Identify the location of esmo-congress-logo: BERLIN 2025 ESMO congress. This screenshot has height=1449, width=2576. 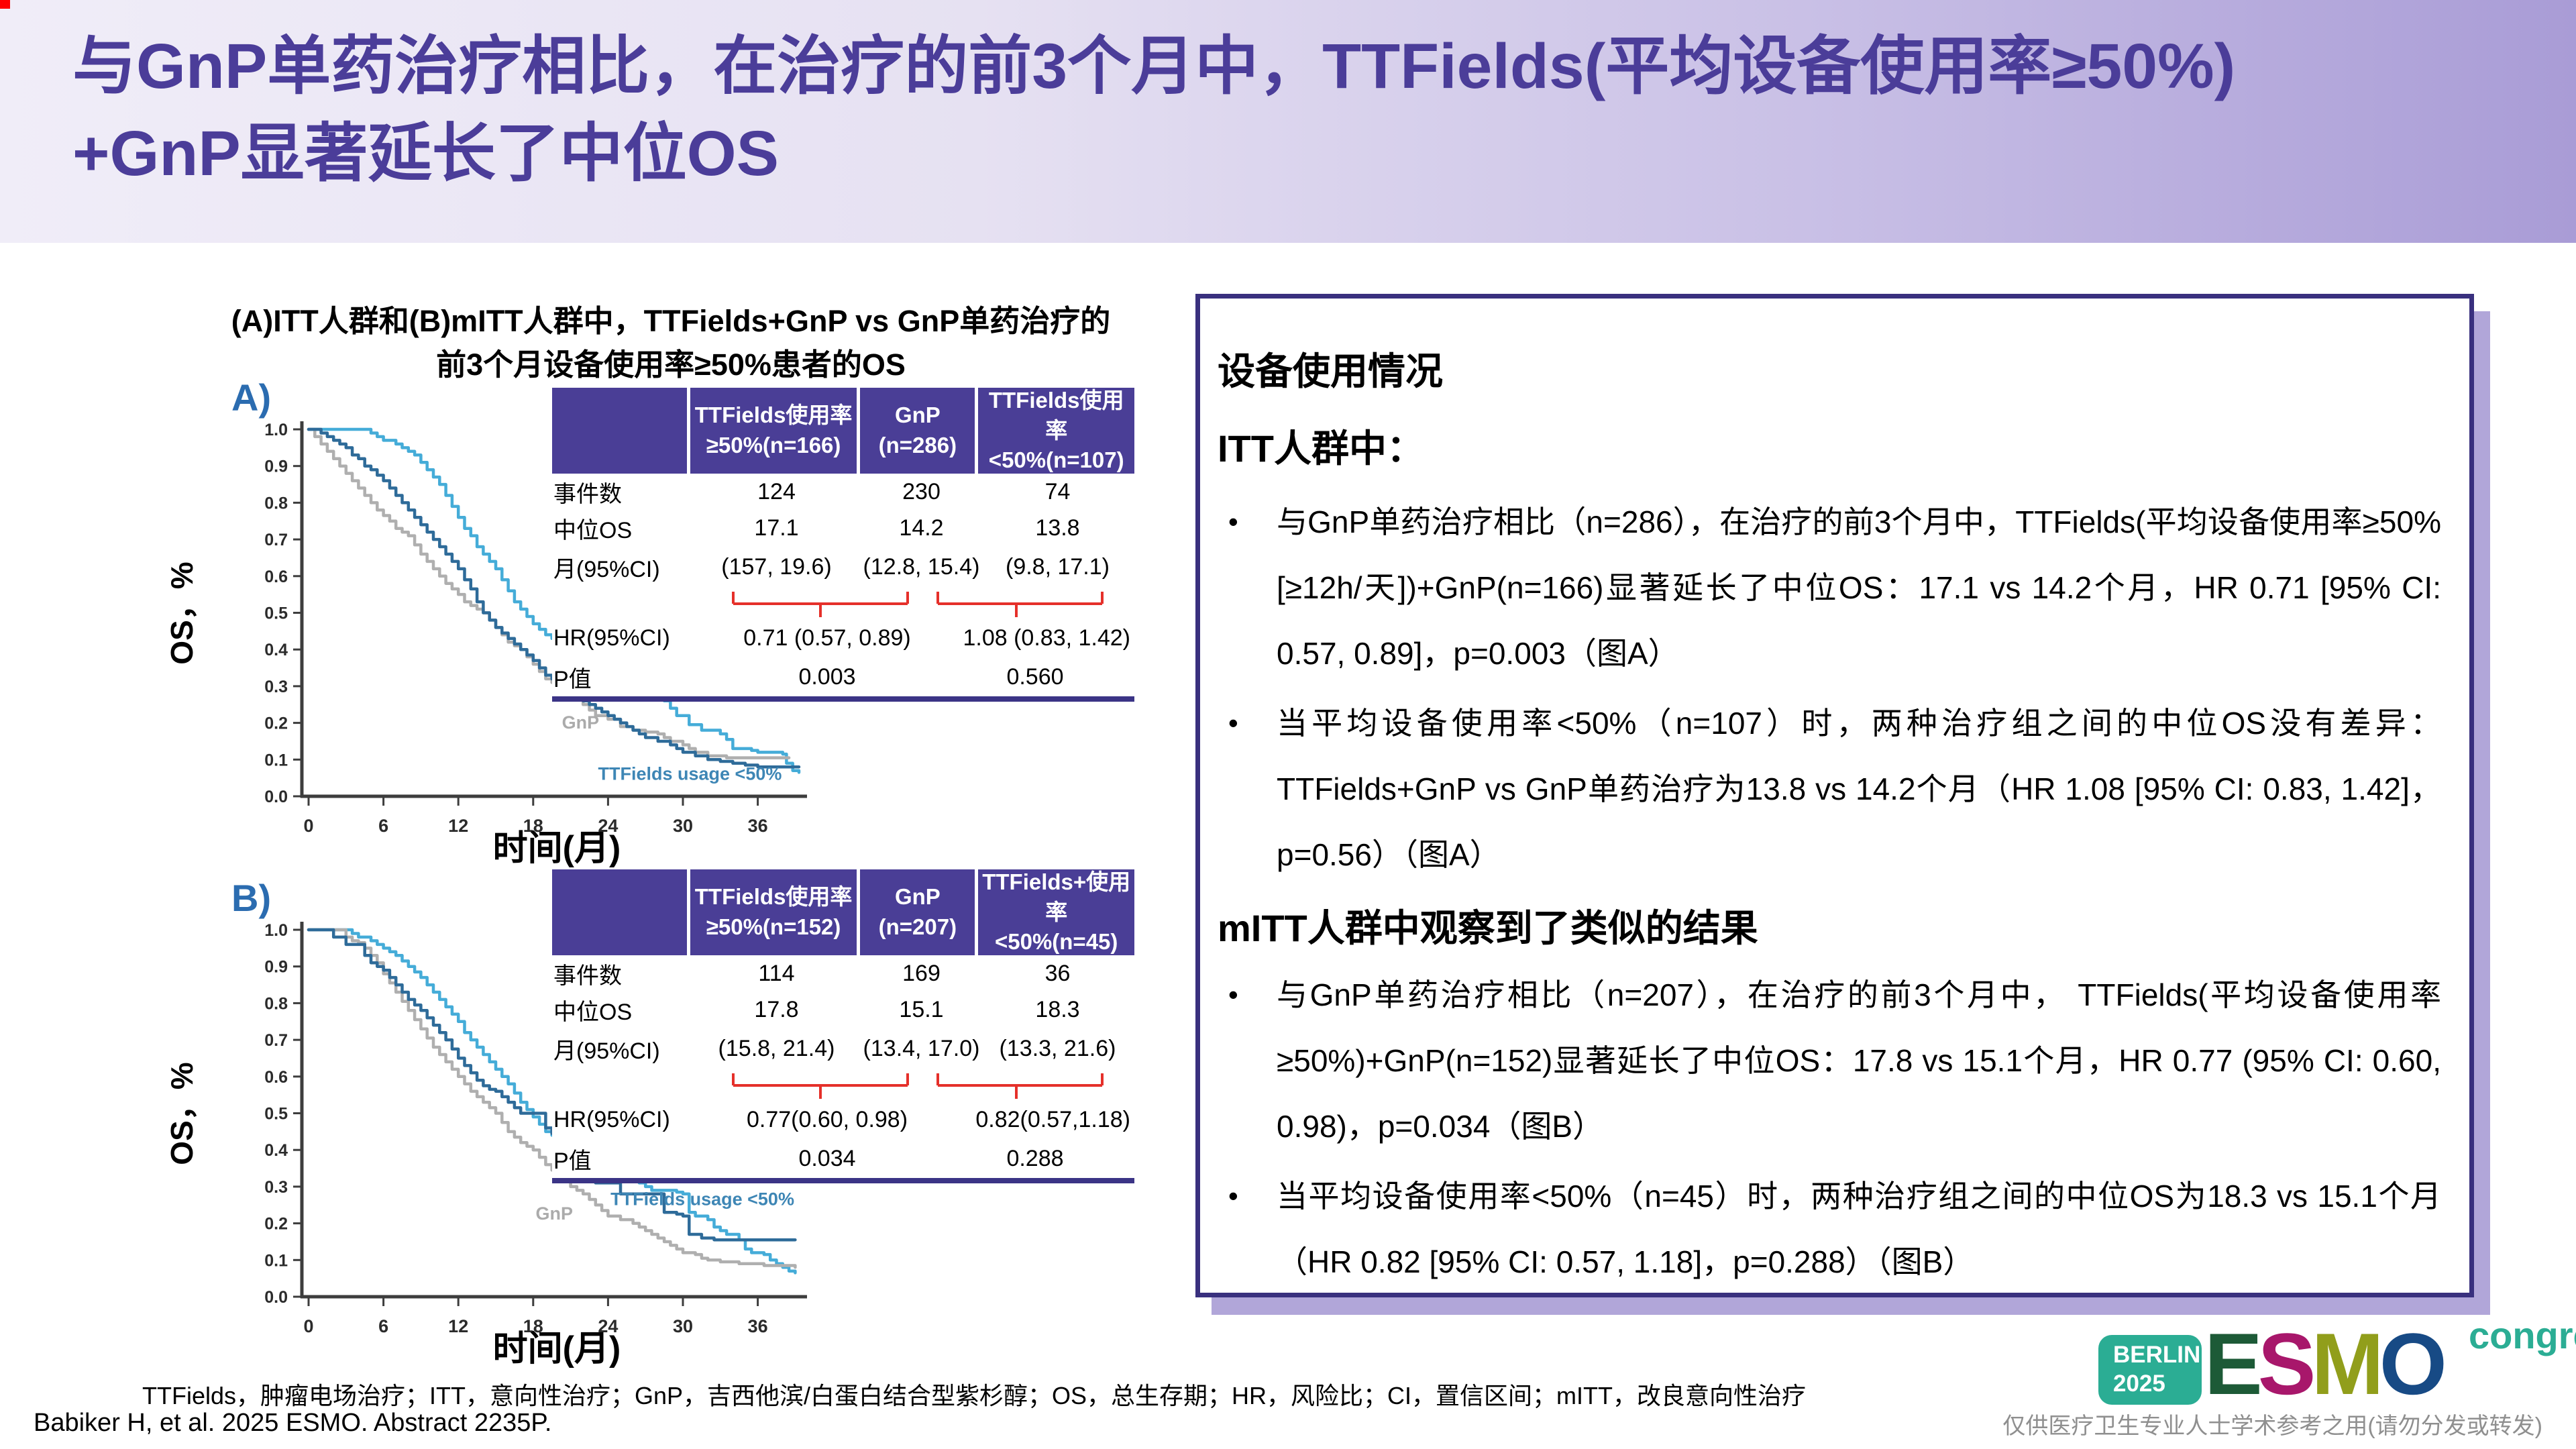
(2337, 1362).